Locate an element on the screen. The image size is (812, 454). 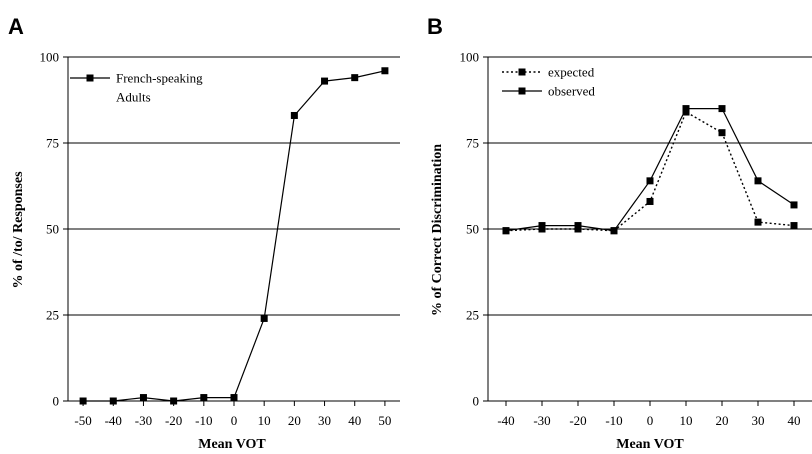
panel-a-x-tick-label: -20 is located at coordinates (173, 420).